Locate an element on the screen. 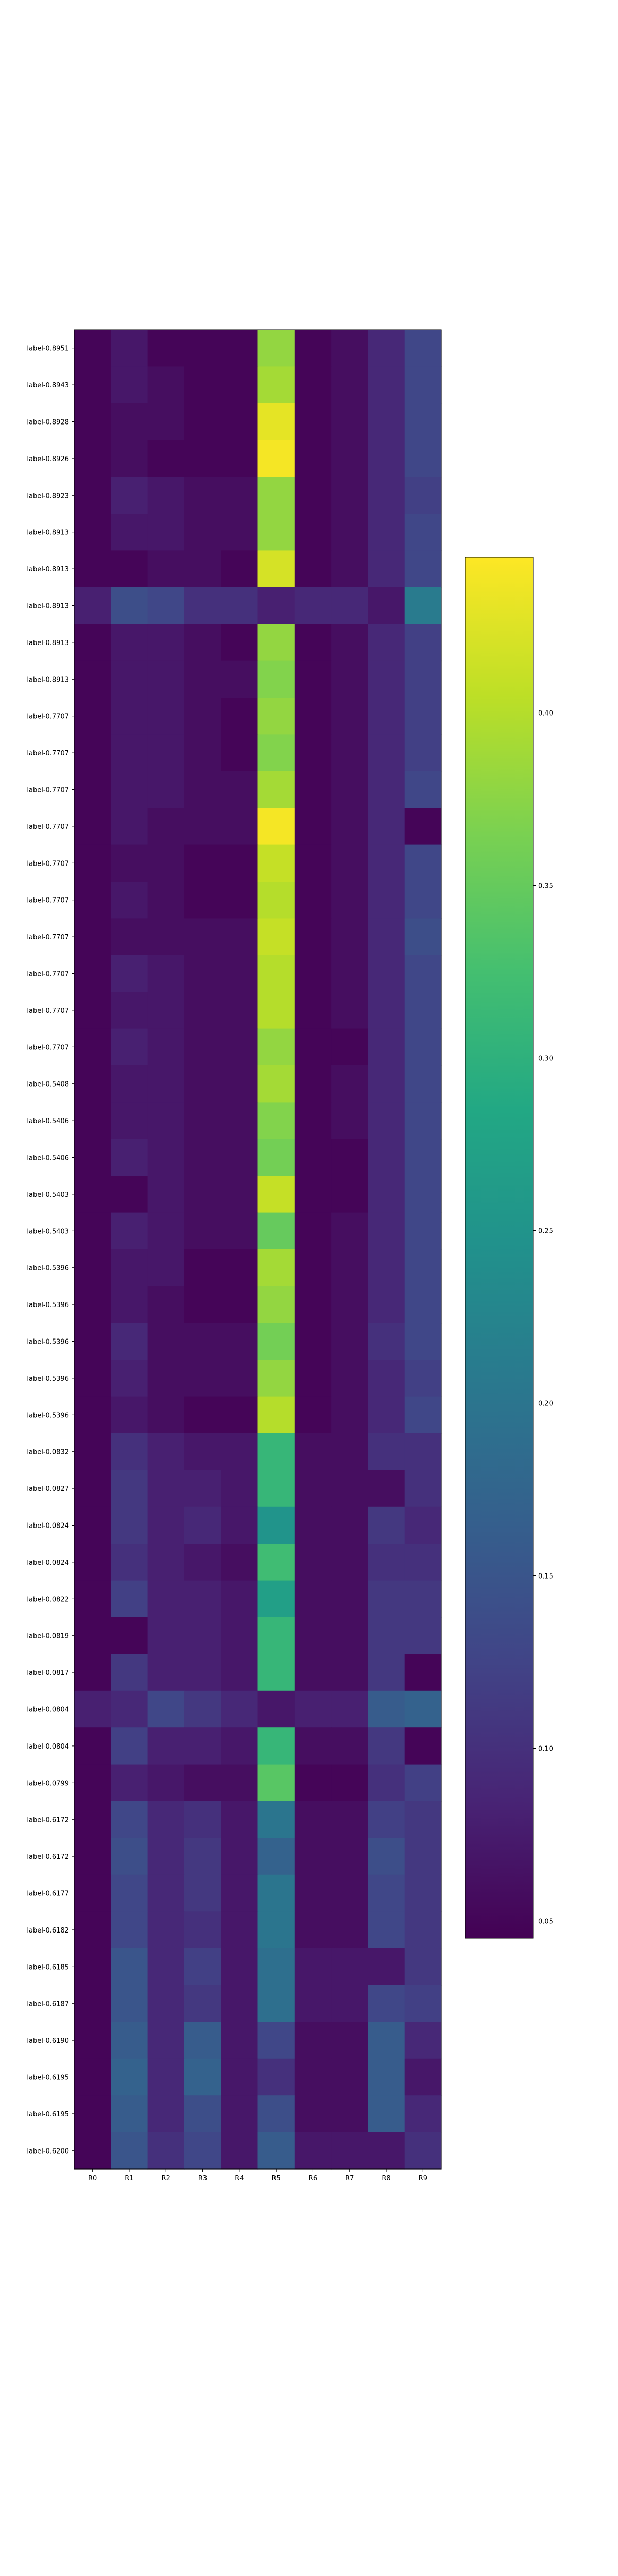 This screenshot has width=618, height=2576. row-tick-label: label-0.0804 is located at coordinates (48, 1710).